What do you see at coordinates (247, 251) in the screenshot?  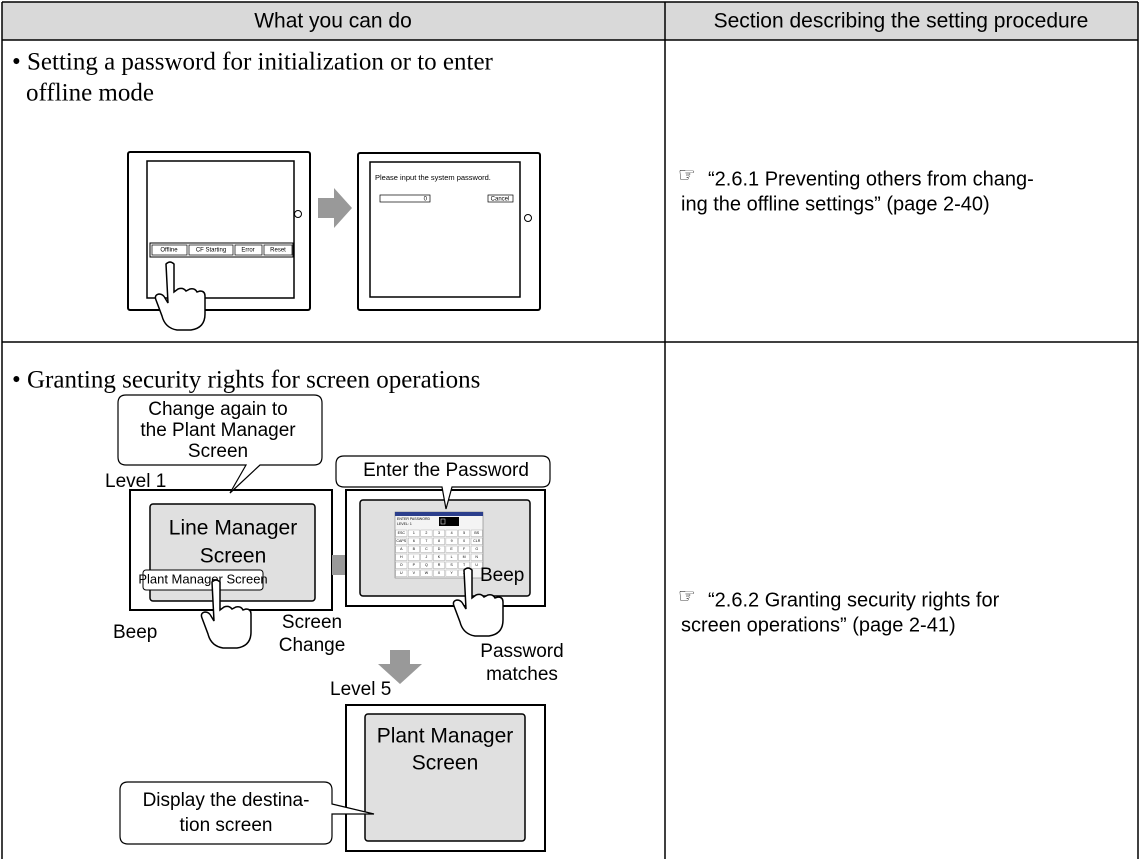 I see `button-label: Error` at bounding box center [247, 251].